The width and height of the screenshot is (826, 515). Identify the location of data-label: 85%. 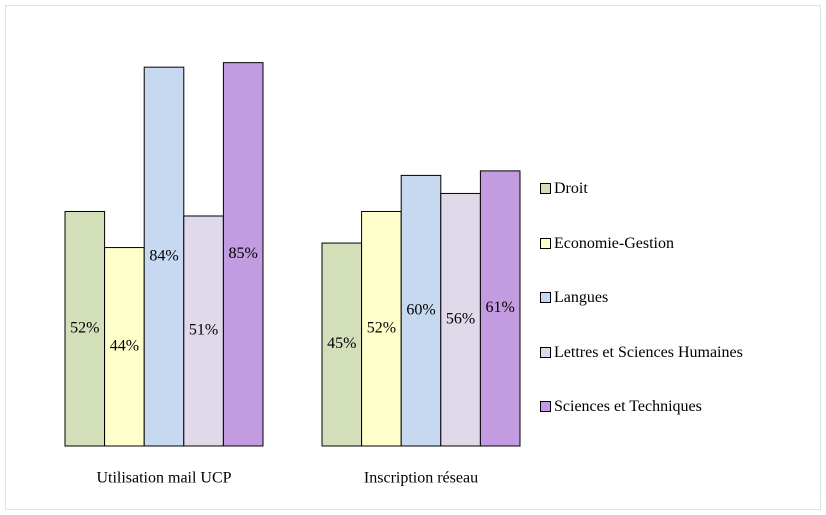
(243, 253).